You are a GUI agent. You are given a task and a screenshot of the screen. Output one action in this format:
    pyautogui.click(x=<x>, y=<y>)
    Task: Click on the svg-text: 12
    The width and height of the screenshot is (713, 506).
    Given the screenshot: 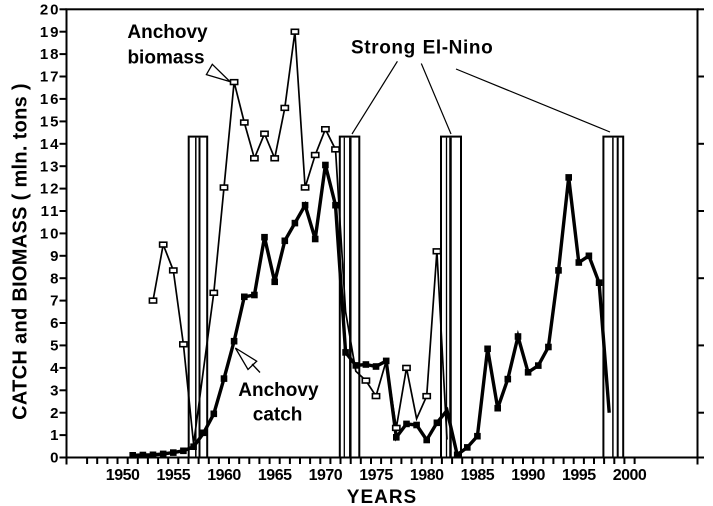 What is the action you would take?
    pyautogui.click(x=50, y=189)
    